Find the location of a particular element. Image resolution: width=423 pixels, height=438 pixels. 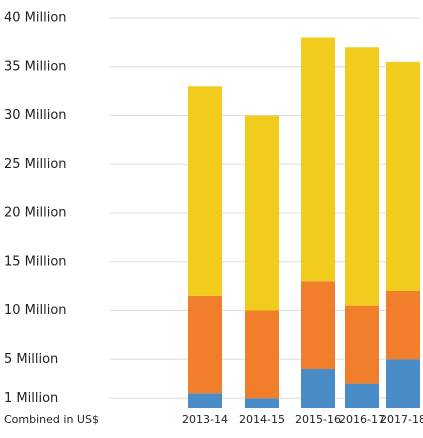

x-tick-label: 2015-16 is located at coordinates (318, 419).